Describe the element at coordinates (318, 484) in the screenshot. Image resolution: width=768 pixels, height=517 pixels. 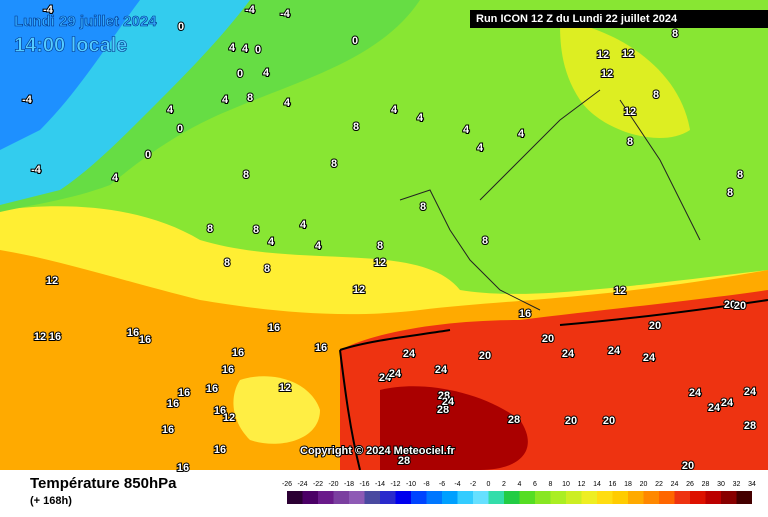
I see `colorbar-tick-label: -22` at that location.